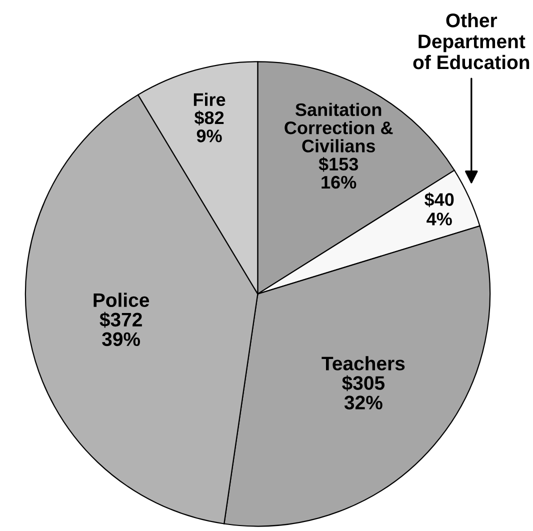 The width and height of the screenshot is (533, 531). What do you see at coordinates (338, 127) in the screenshot?
I see `slice-label: Sanitation Correction & Civilians` at bounding box center [338, 127].